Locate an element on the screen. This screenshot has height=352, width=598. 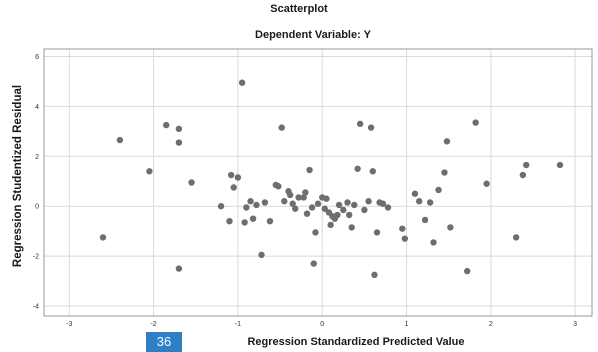
x-tick-label: 3 is located at coordinates (575, 324).